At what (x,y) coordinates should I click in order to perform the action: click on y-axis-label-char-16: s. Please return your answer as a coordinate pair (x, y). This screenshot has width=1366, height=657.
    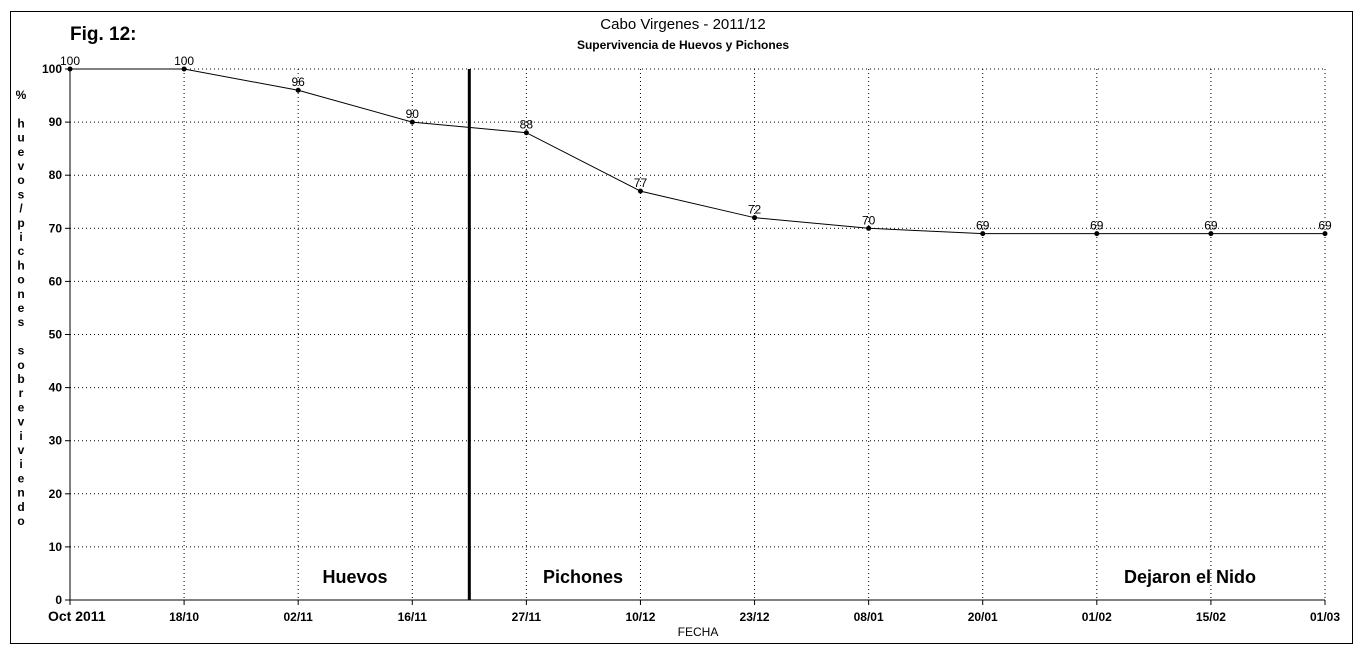
    Looking at the image, I should click on (21, 322).